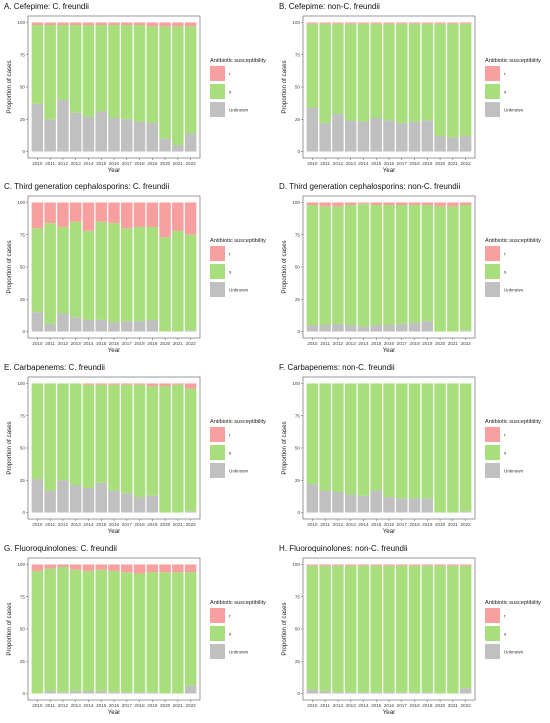 The width and height of the screenshot is (550, 723). I want to click on chart-title: A. Cefepime: C. freundii, so click(46, 6).